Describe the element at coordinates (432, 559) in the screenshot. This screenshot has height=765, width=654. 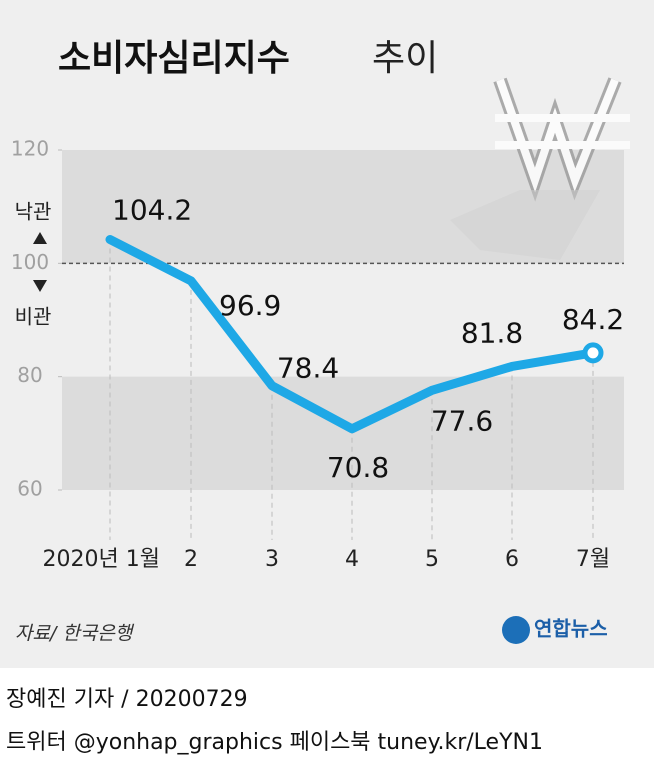
I see `x-tick-label: 5` at that location.